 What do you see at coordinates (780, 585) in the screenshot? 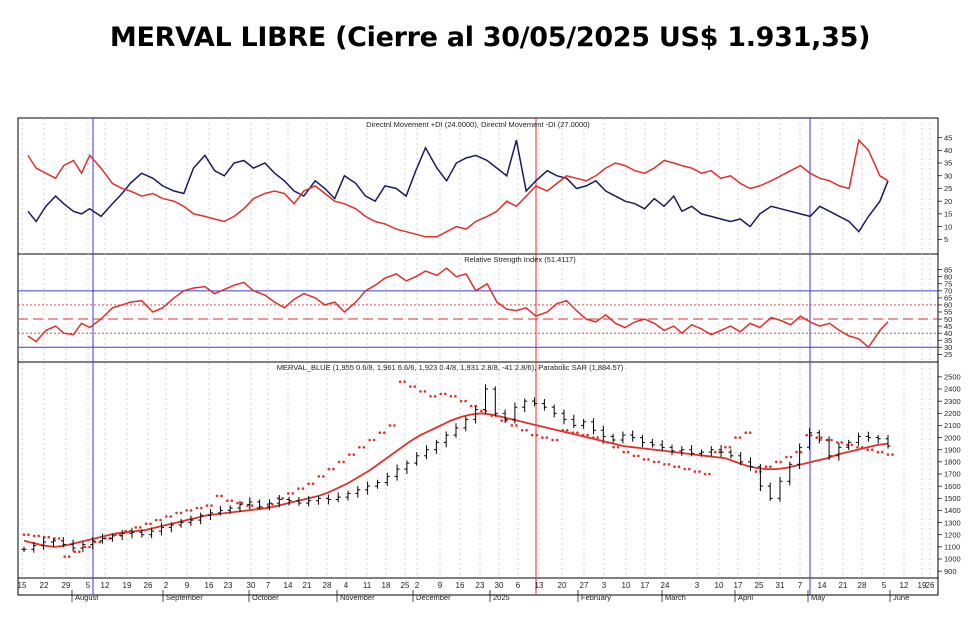
I see `date-tick-label: 31` at bounding box center [780, 585].